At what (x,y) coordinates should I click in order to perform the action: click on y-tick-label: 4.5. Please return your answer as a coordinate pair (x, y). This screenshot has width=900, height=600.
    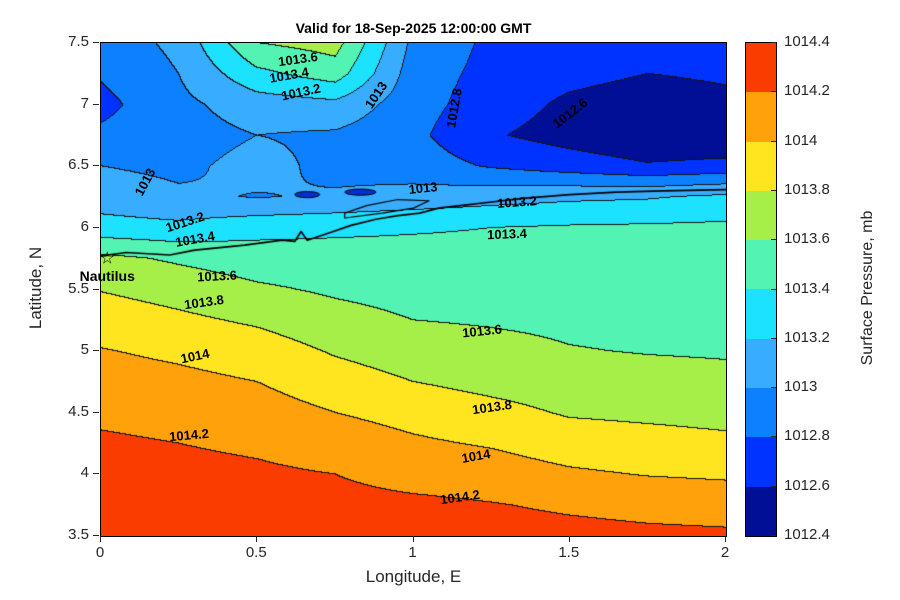
    Looking at the image, I should click on (78, 411).